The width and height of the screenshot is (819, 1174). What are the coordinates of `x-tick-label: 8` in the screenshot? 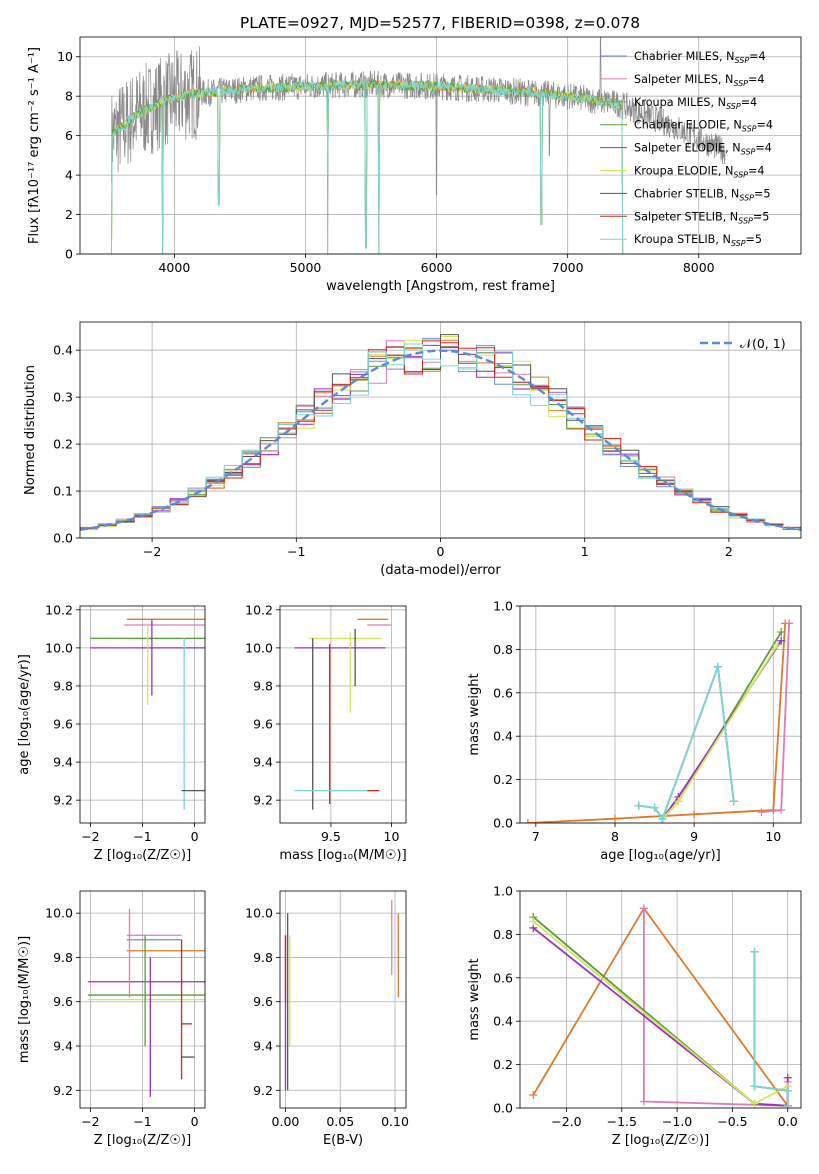 It's located at (615, 836).